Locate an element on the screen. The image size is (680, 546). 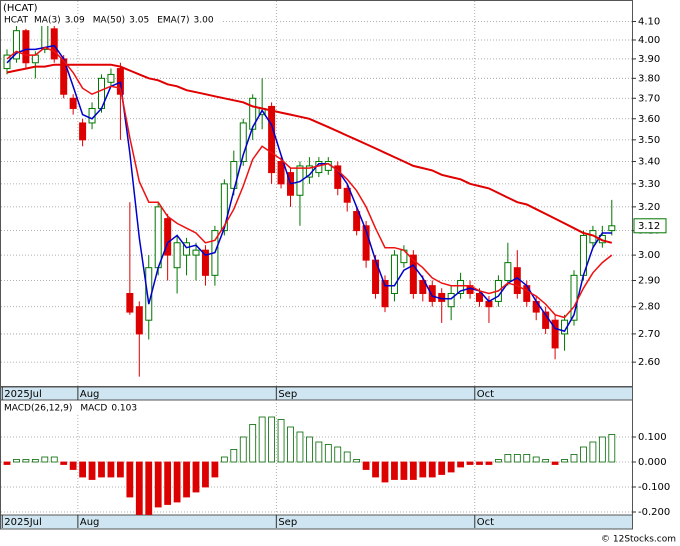
y-tick-label: 3.00 is located at coordinates (649, 255).